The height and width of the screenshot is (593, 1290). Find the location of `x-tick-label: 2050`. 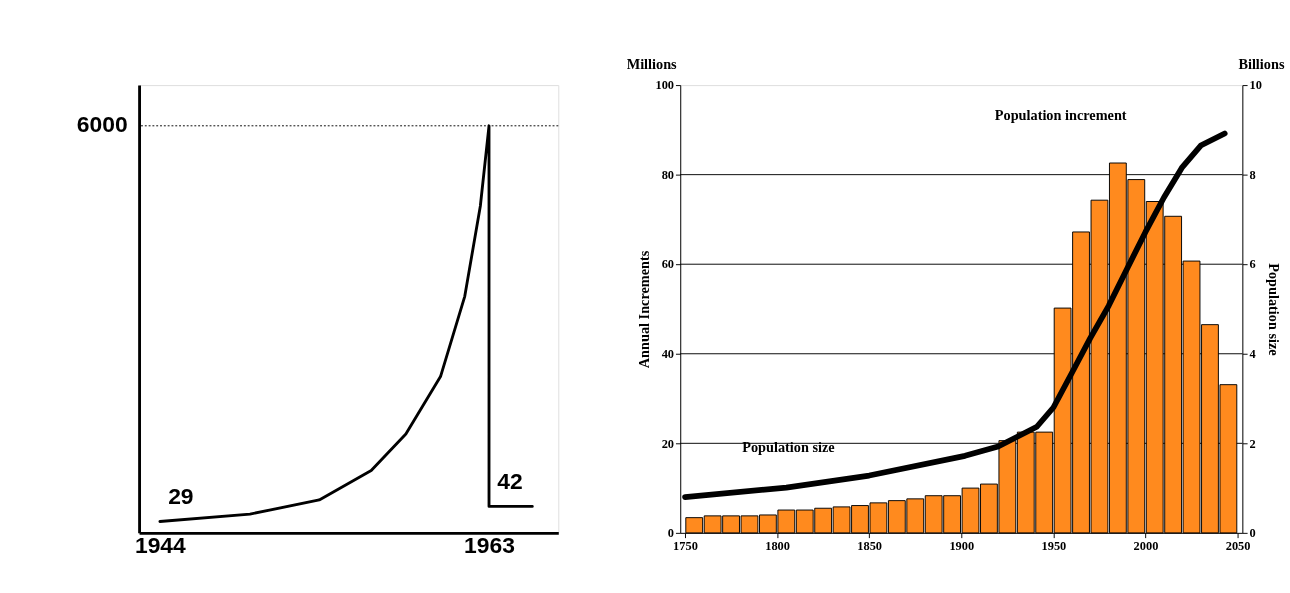

x-tick-label: 2050 is located at coordinates (1238, 545).